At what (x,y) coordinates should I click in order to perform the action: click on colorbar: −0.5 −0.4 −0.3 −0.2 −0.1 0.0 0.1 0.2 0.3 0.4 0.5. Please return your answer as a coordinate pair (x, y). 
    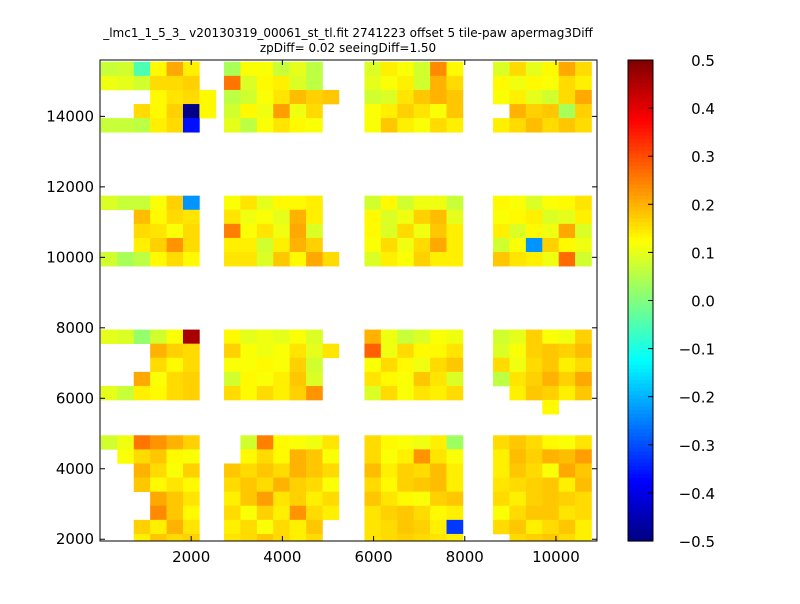
    Looking at the image, I should click on (671, 301).